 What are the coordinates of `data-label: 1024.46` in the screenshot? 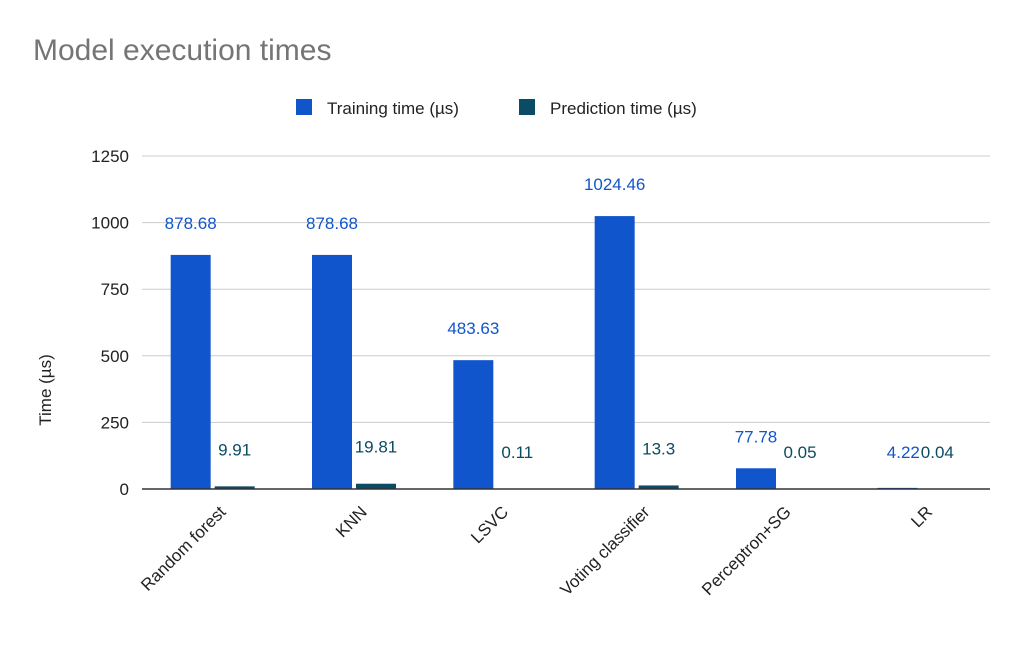 It's located at (614, 184).